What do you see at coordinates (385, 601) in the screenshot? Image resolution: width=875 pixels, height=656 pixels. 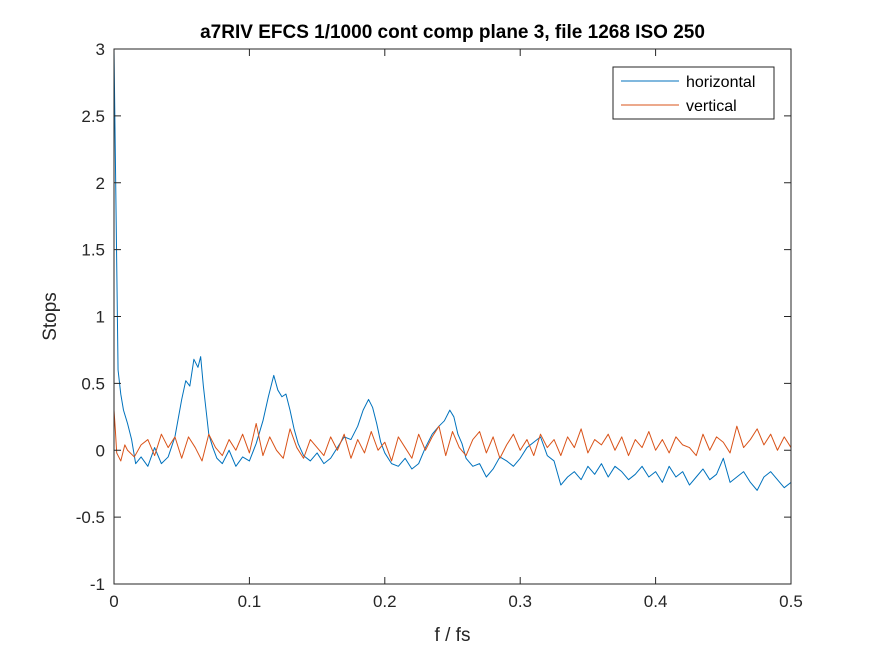 I see `x-tick-label: 0.2` at bounding box center [385, 601].